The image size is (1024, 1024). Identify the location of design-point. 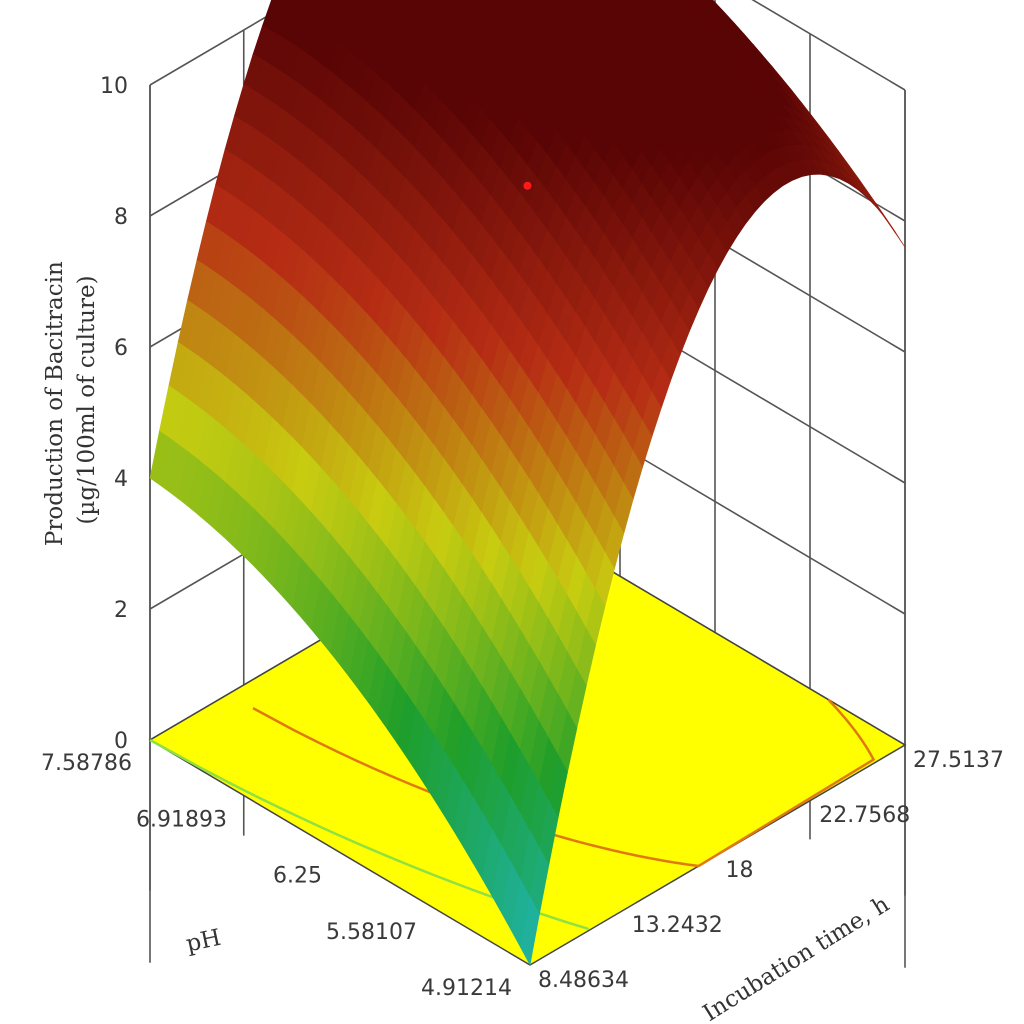
(527, 185).